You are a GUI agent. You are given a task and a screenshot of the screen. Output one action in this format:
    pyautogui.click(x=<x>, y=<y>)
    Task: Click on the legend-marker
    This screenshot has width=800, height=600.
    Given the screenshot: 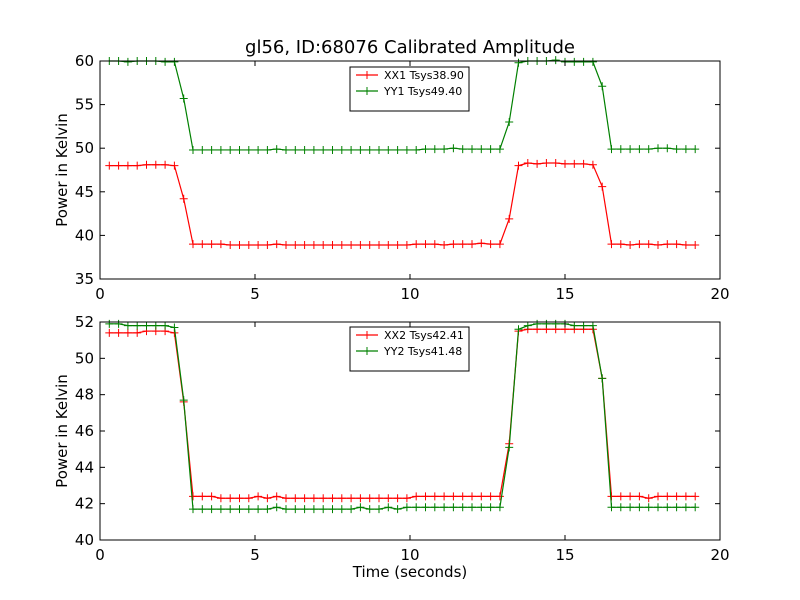 What is the action you would take?
    pyautogui.click(x=367, y=351)
    